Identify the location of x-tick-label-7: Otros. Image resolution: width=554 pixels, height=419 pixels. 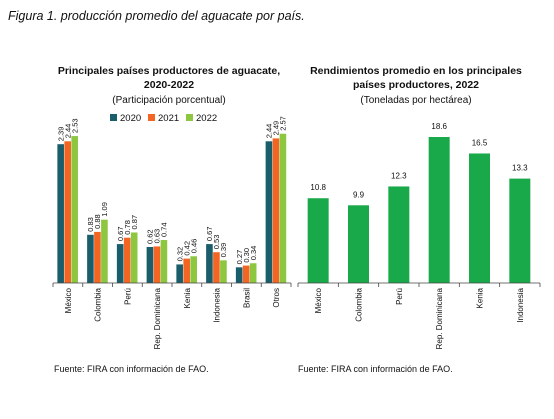
(276, 298).